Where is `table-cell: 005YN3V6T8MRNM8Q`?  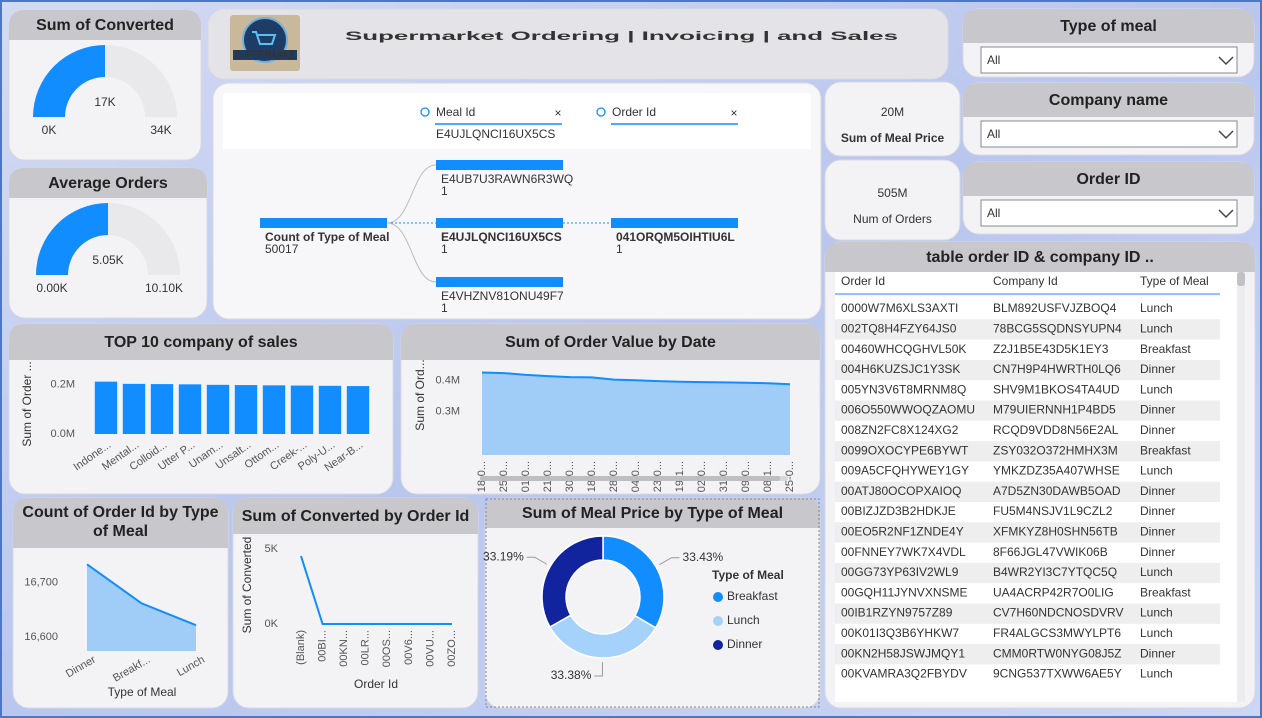
table-cell: 005YN3V6T8MRNM8Q is located at coordinates (903, 389).